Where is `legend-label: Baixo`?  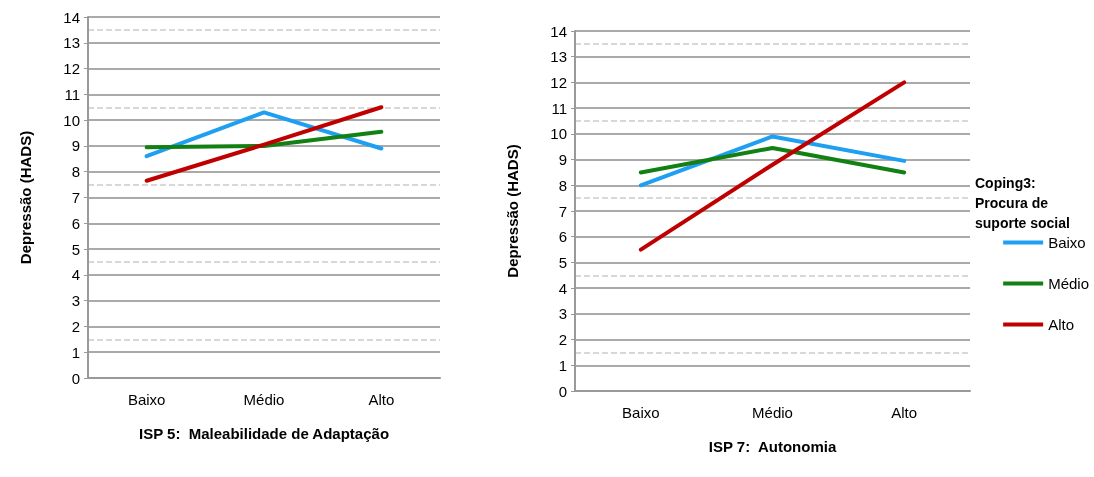
legend-label: Baixo is located at coordinates (1067, 242).